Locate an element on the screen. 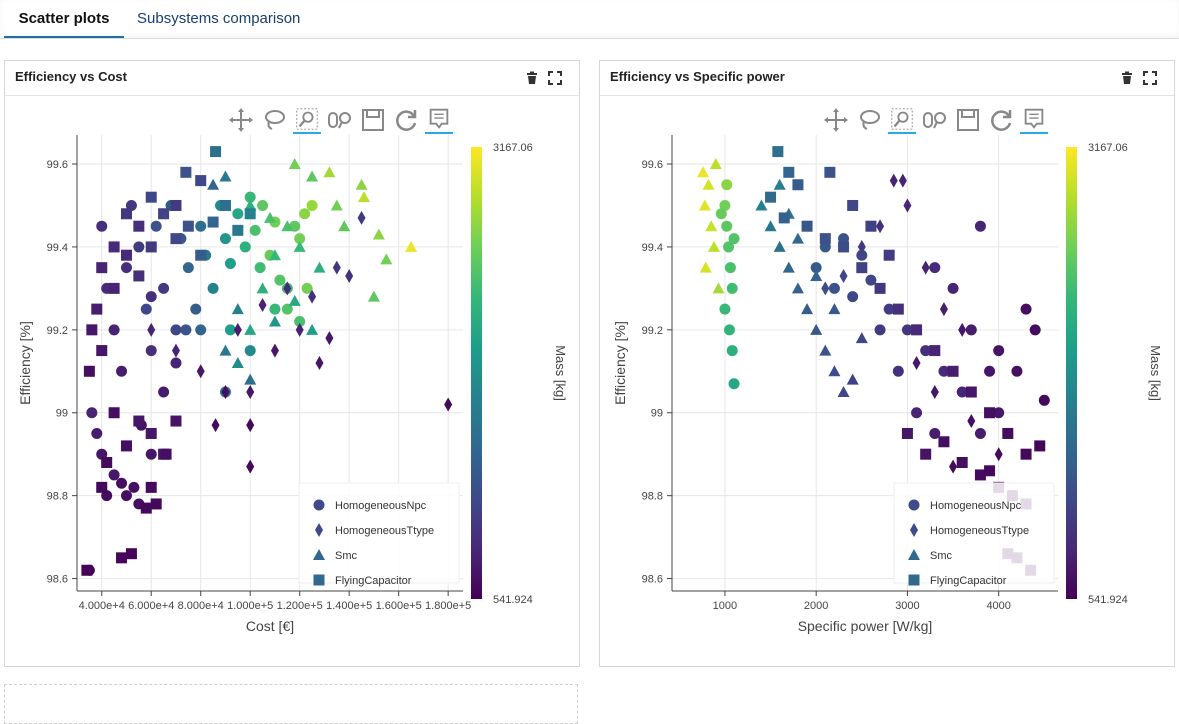 This screenshot has height=724, width=1179. legend-marker-smc is located at coordinates (319, 554).